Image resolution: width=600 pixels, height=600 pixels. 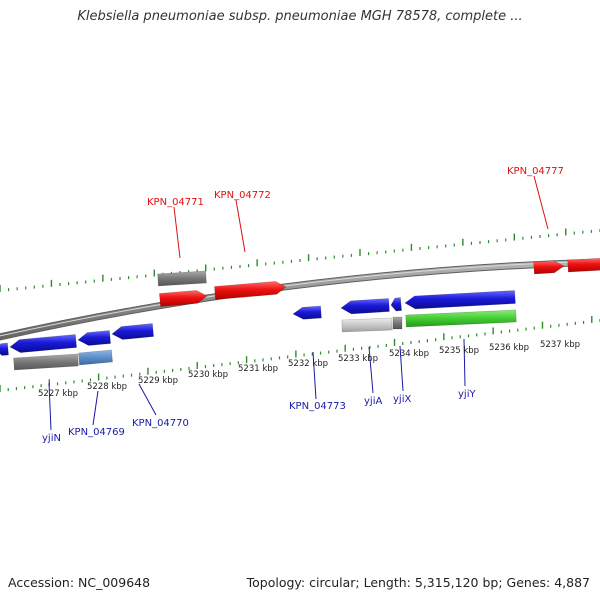 I want to click on backbone-layer, so click(x=300, y=299).